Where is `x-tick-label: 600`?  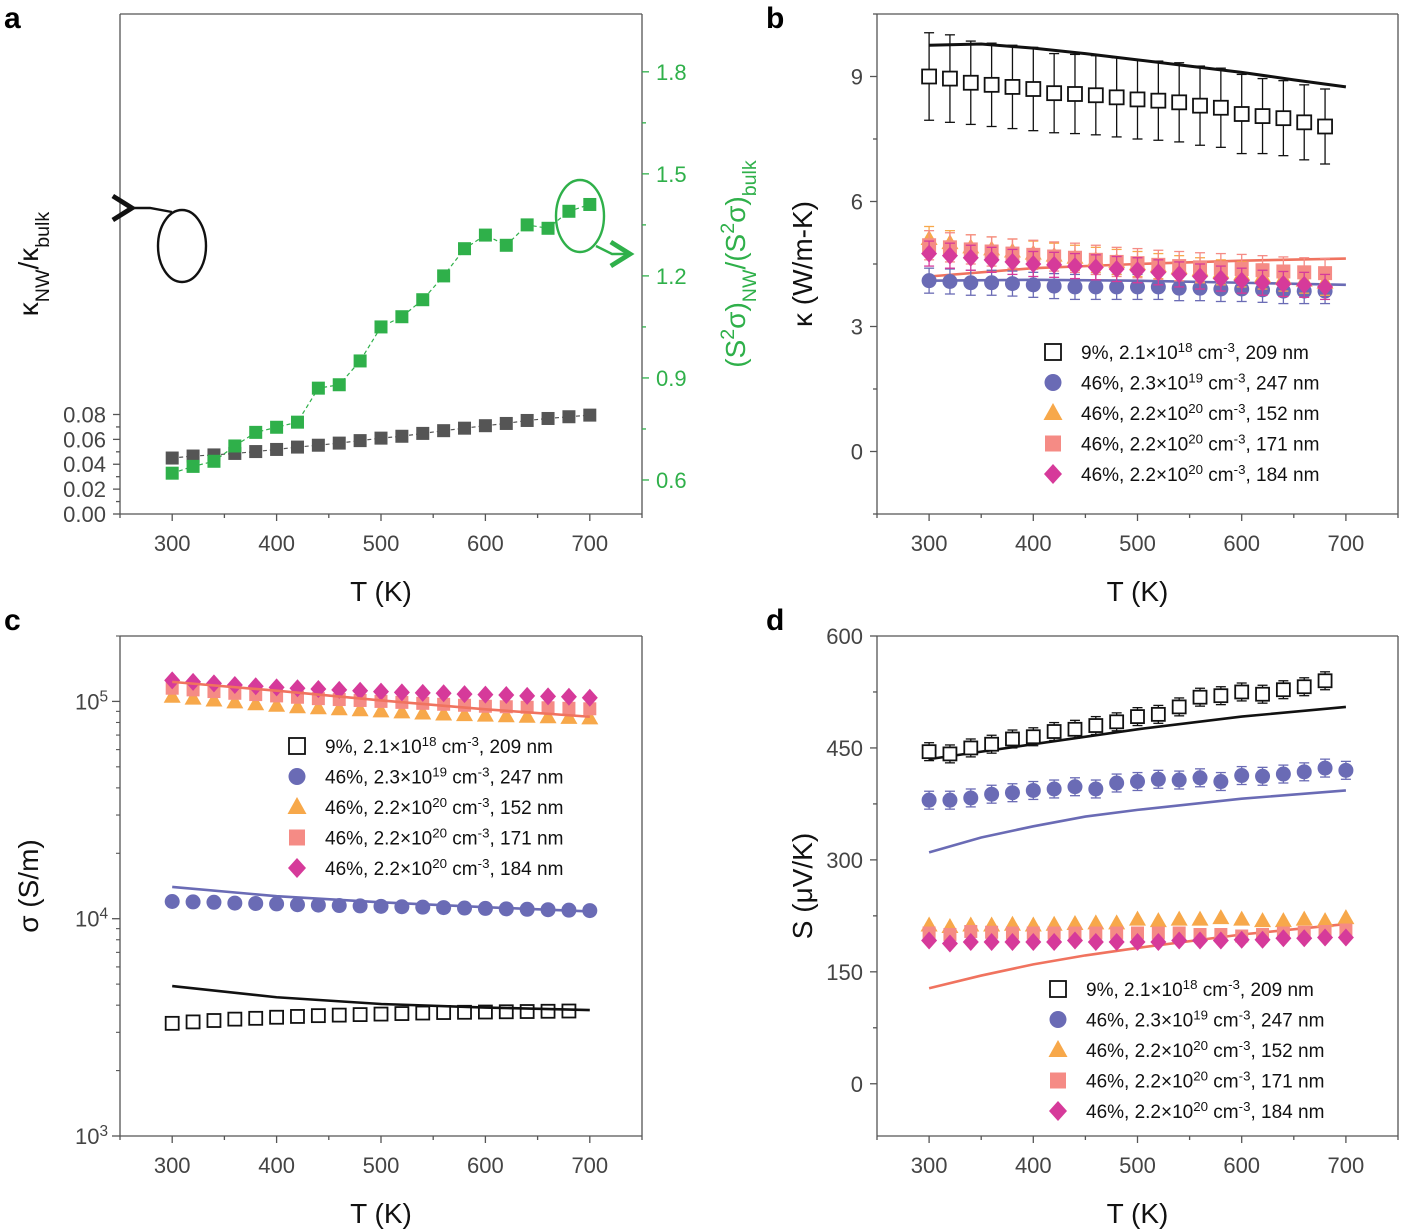
x-tick-label: 600 is located at coordinates (485, 543).